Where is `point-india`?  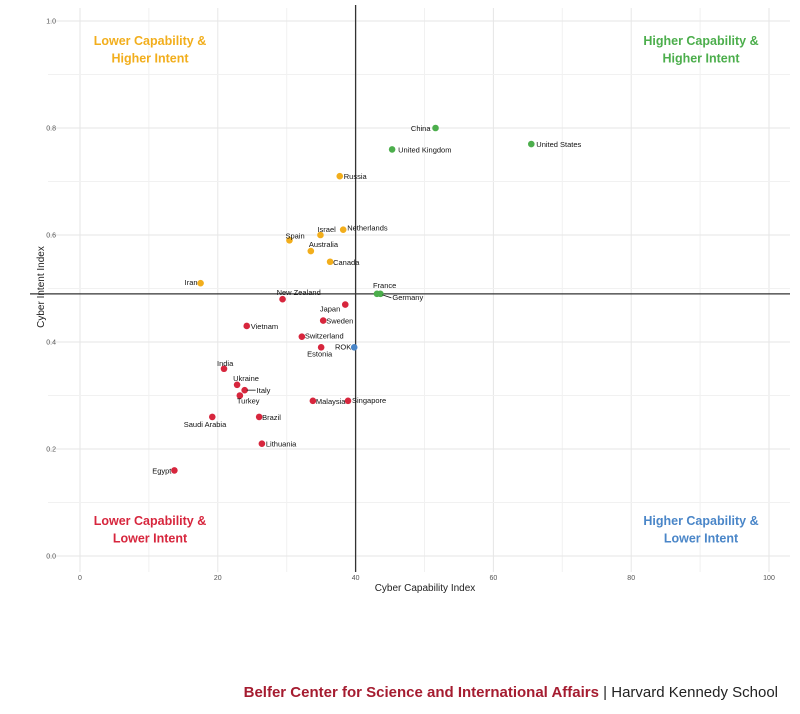 point-india is located at coordinates (224, 369).